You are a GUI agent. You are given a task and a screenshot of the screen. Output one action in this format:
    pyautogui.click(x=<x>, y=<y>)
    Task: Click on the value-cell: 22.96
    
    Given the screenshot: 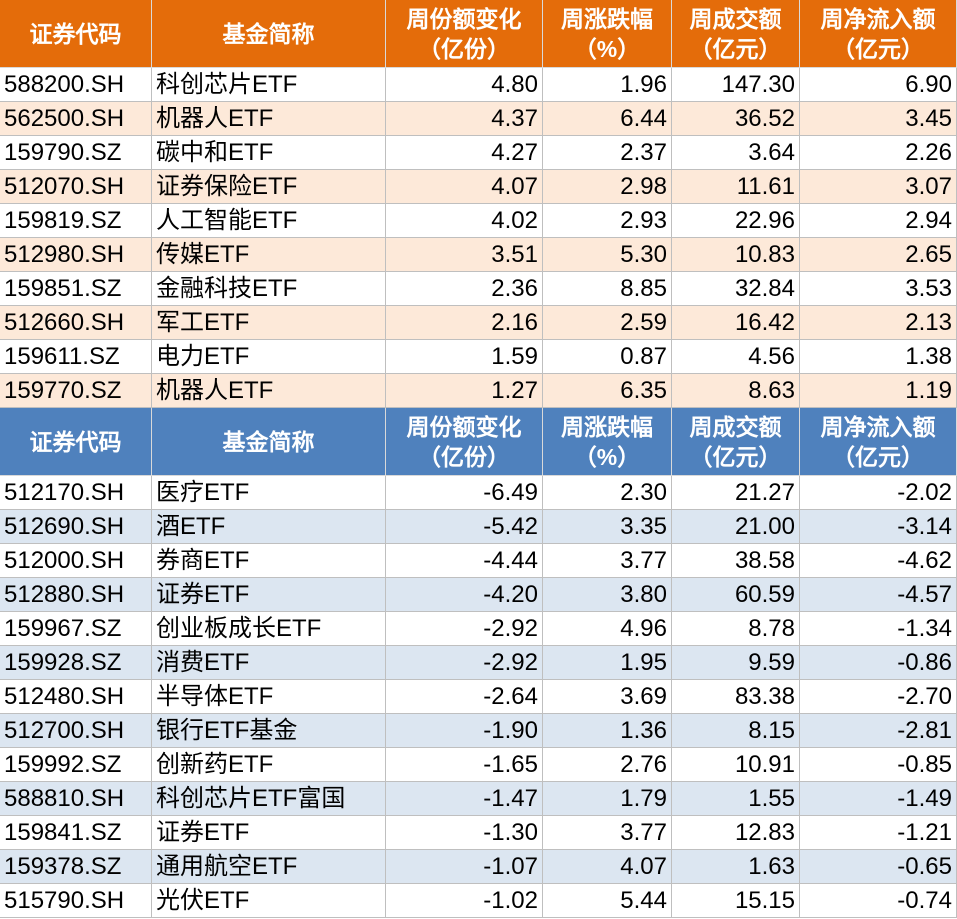 What is the action you would take?
    pyautogui.click(x=736, y=221)
    